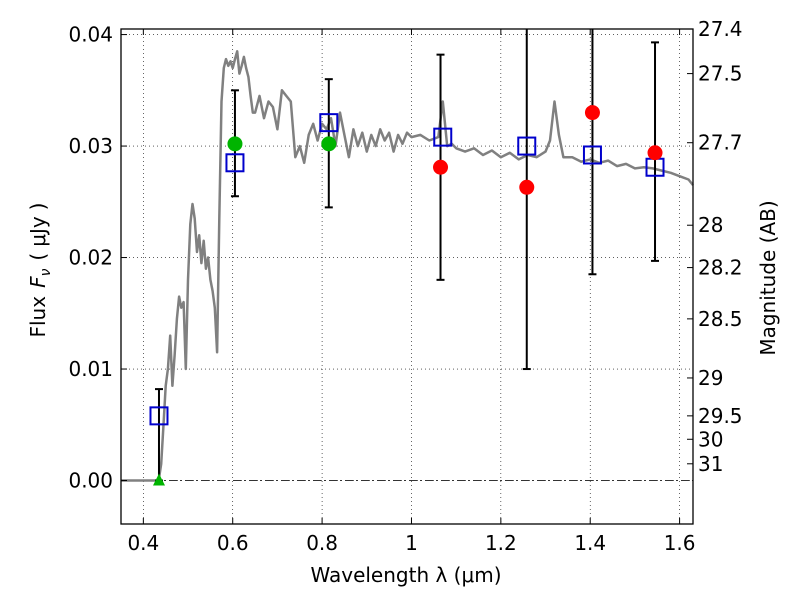 Image resolution: width=800 pixels, height=600 pixels. What do you see at coordinates (38, 257) in the screenshot?
I see `y-axis-title-open-paren: (` at bounding box center [38, 257].